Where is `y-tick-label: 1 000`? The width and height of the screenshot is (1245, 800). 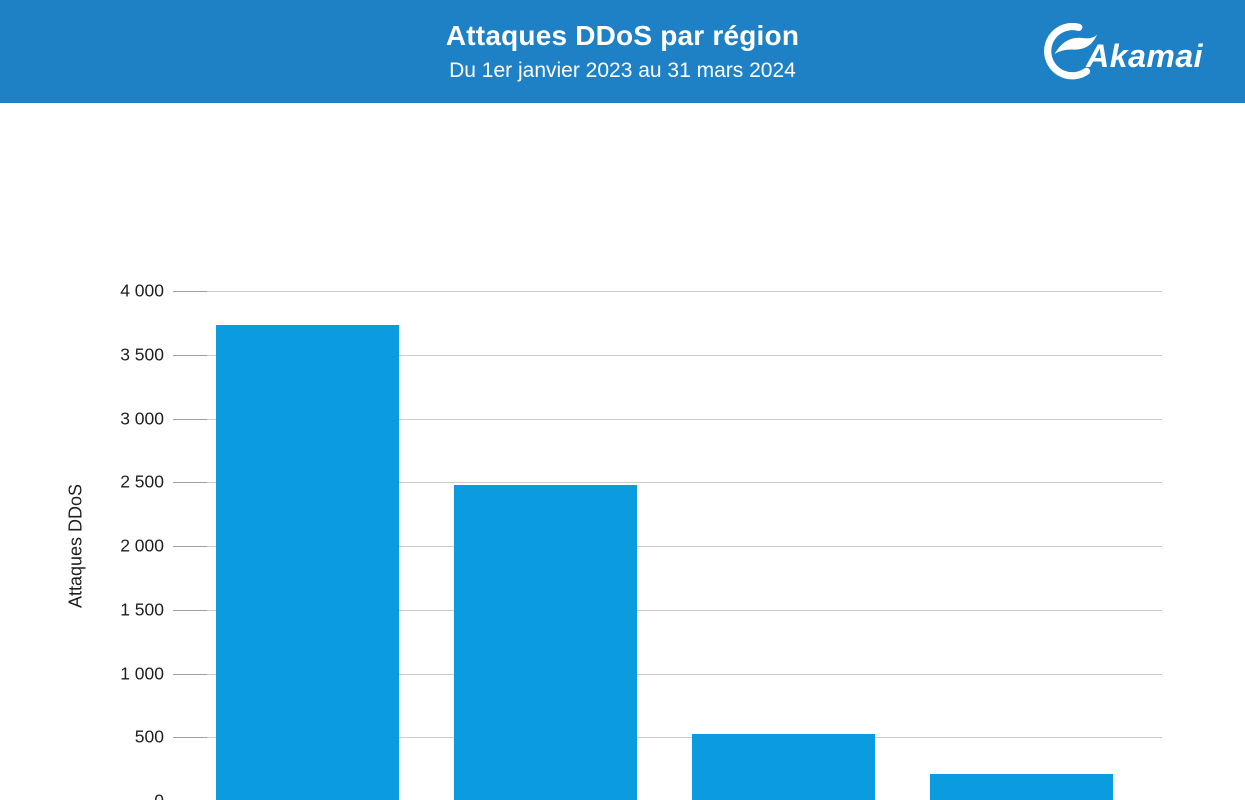
y-tick-label: 1 000 is located at coordinates (142, 673).